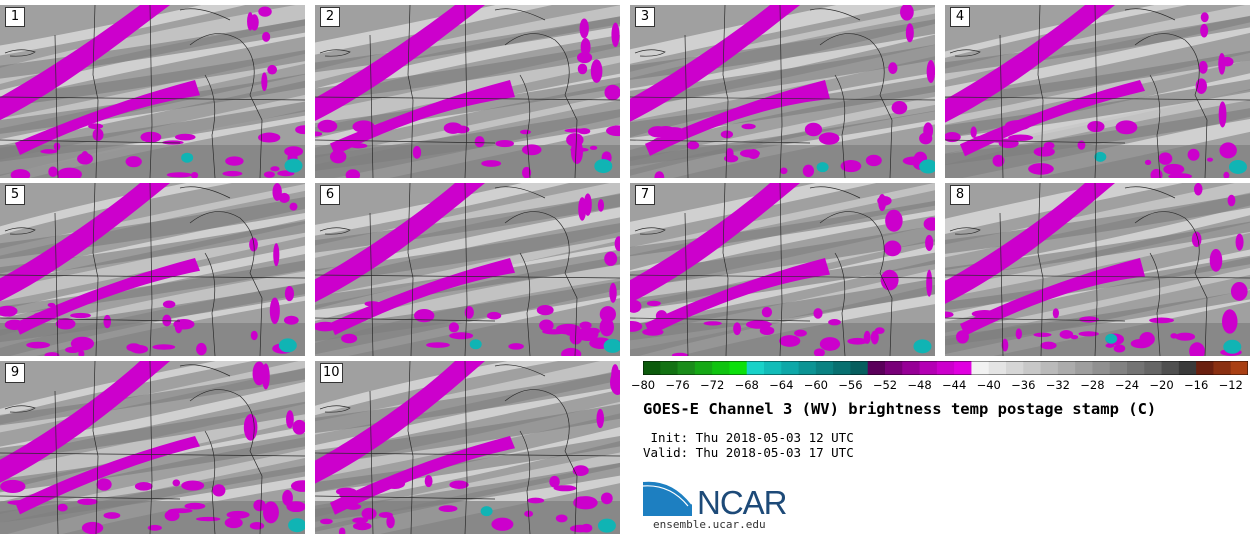 The width and height of the screenshot is (1260, 534). I want to click on colorbar-tick-label: −24, so click(1127, 385).